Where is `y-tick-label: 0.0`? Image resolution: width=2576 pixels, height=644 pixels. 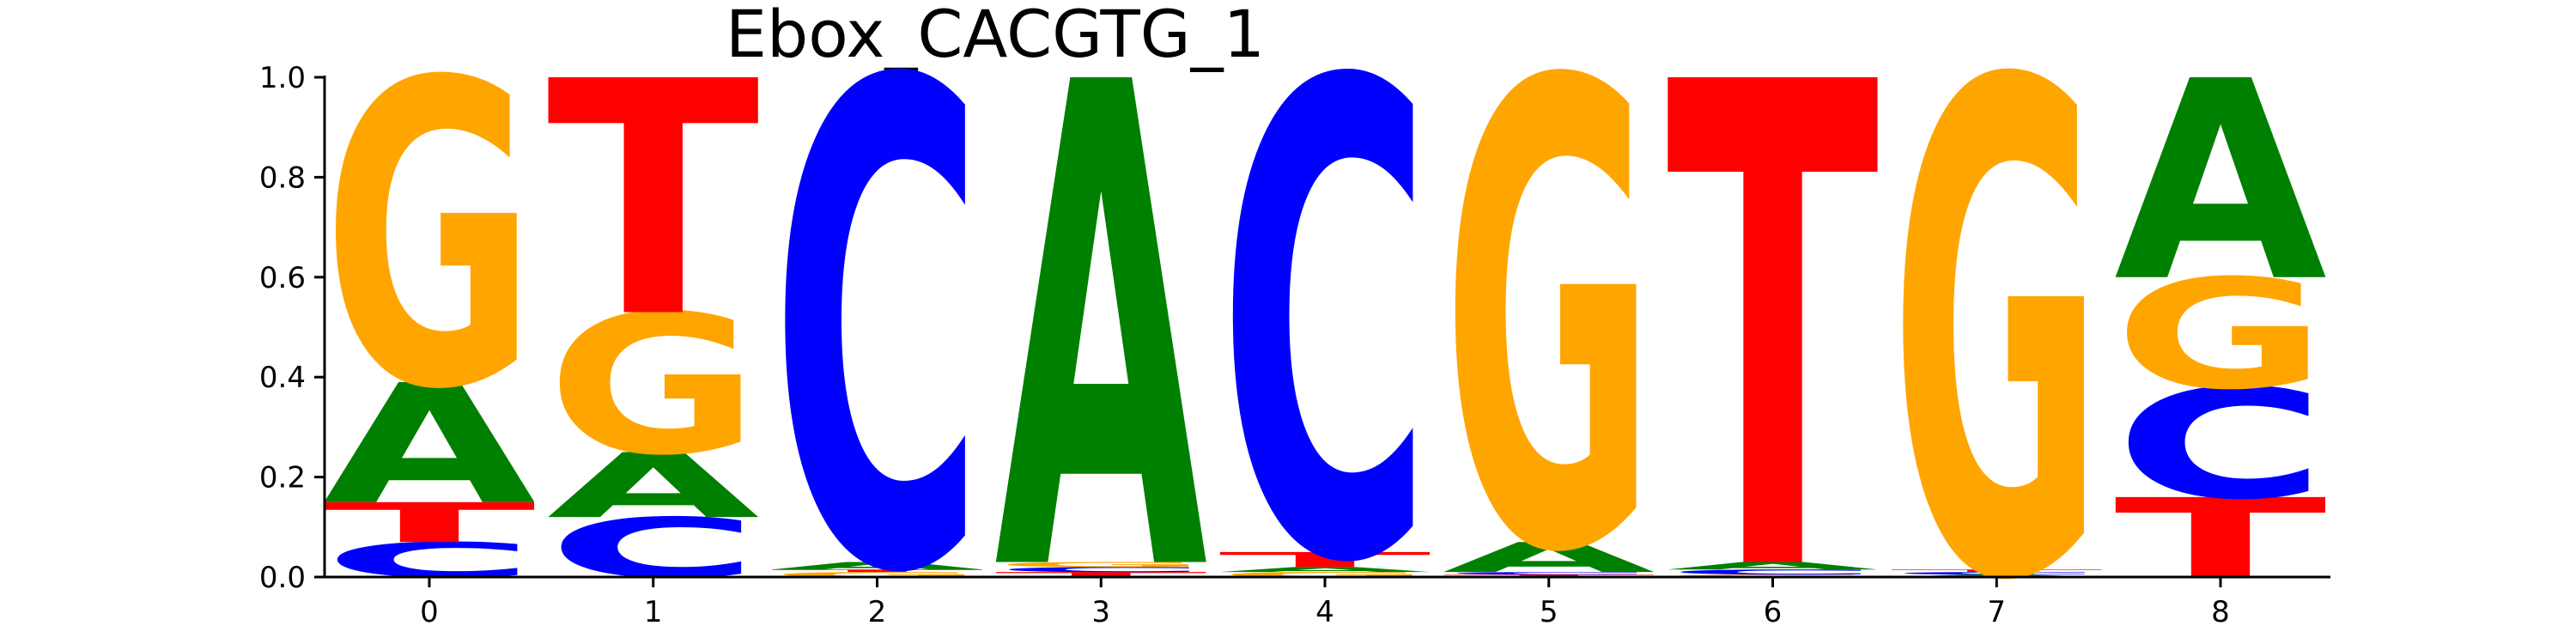 y-tick-label: 0.0 is located at coordinates (282, 578).